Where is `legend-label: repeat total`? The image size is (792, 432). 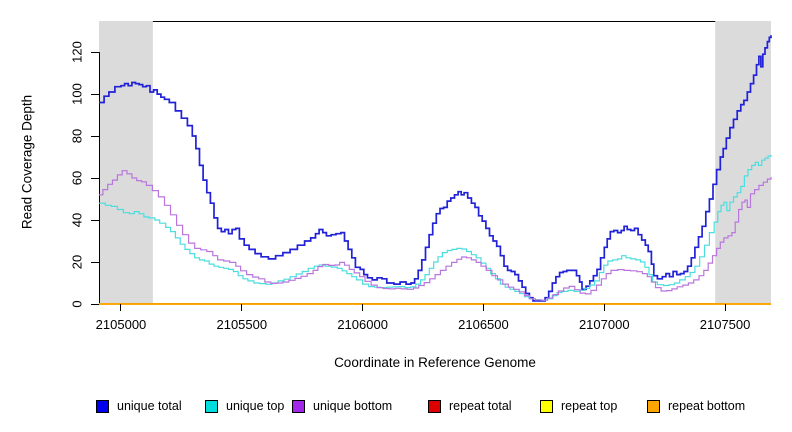 legend-label: repeat total is located at coordinates (480, 406).